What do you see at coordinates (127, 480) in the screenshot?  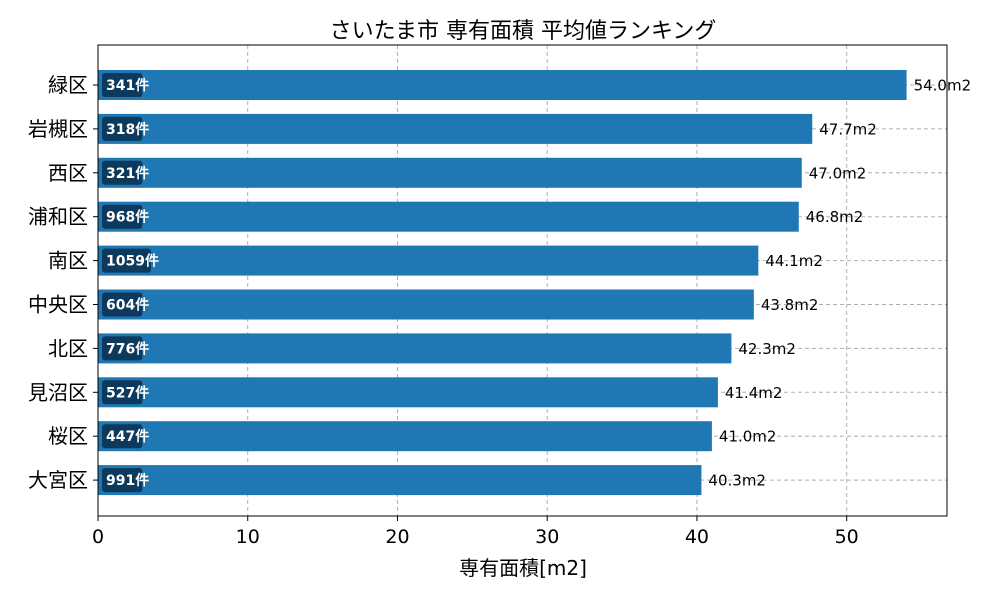 I see `count-label: 991件` at bounding box center [127, 480].